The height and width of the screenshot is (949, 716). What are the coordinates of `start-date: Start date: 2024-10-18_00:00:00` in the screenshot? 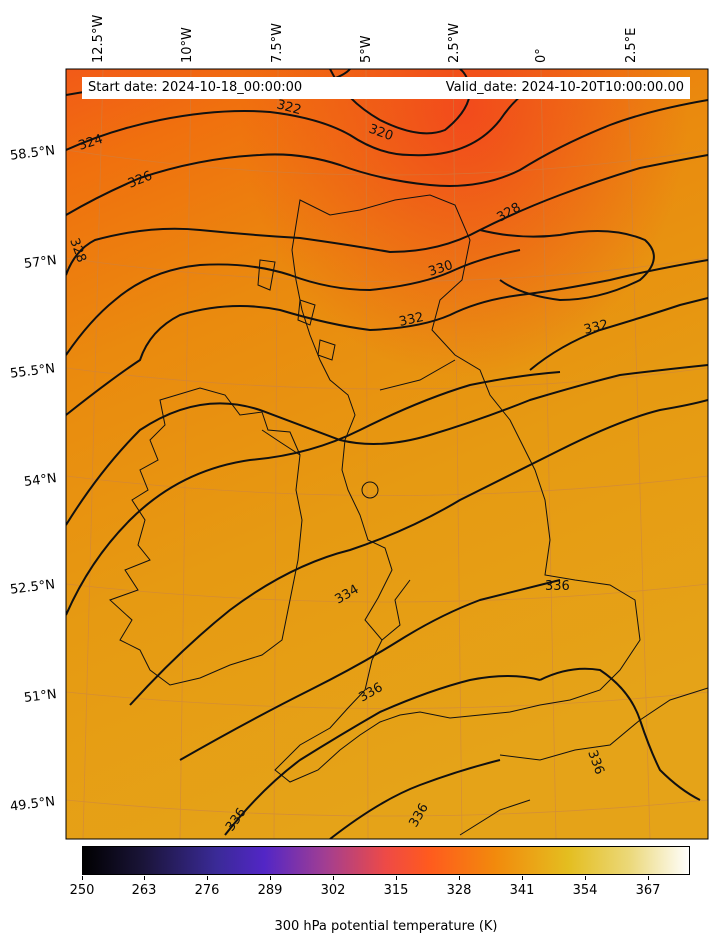 It's located at (195, 87).